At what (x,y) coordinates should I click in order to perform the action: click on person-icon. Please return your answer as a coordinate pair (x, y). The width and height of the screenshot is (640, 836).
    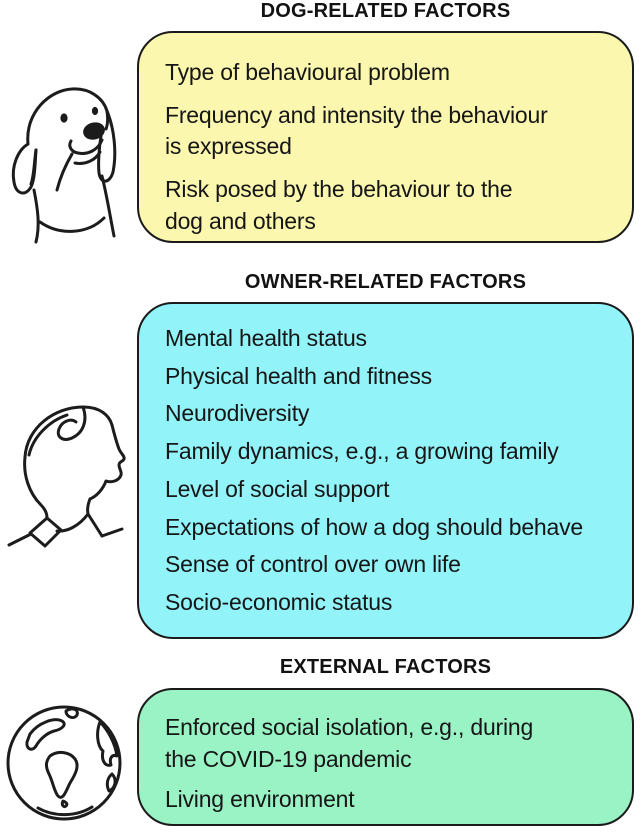
    Looking at the image, I should click on (67, 472).